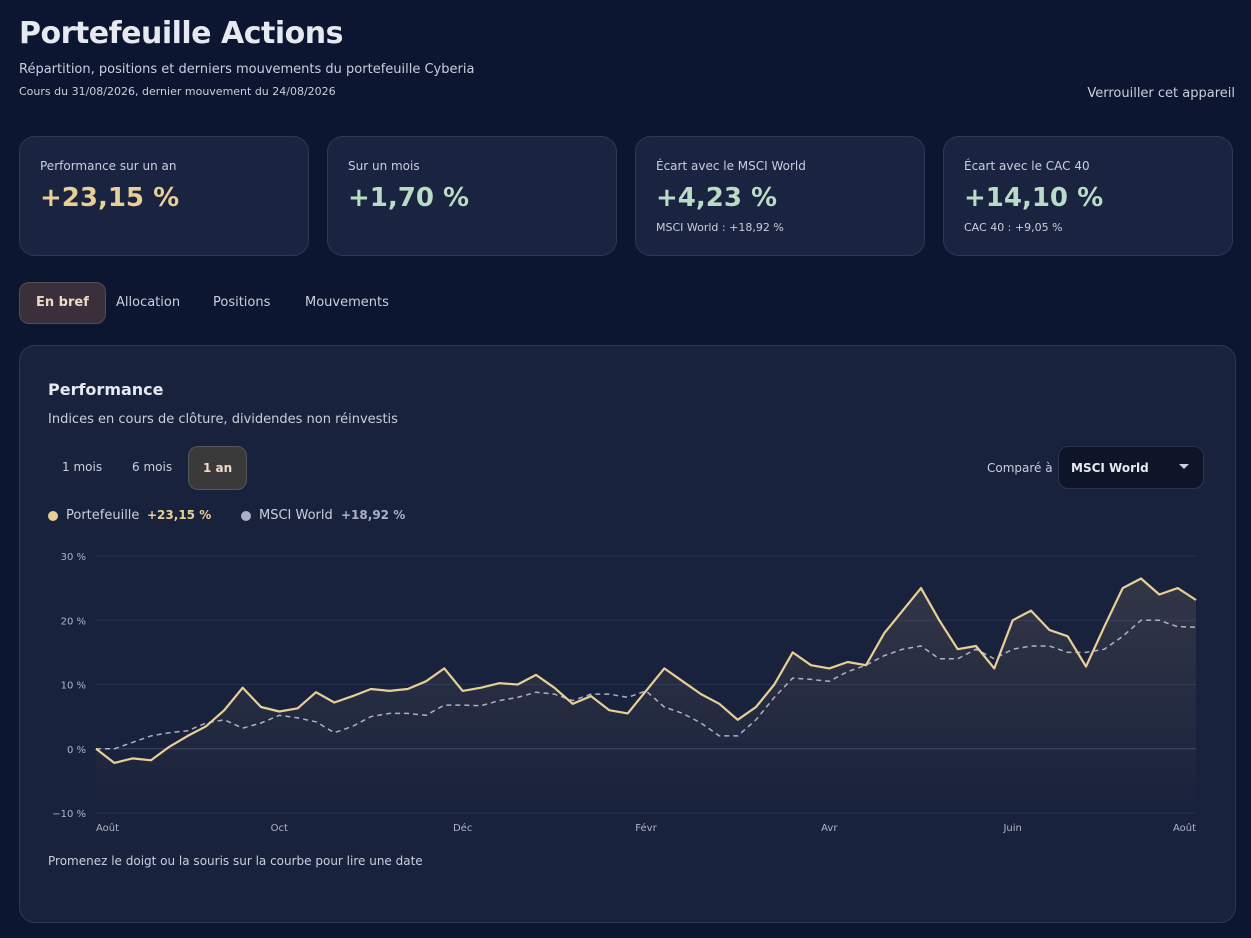 This screenshot has height=938, width=1251. Describe the element at coordinates (373, 515) in the screenshot. I see `legend-value: +18,92 %` at that location.